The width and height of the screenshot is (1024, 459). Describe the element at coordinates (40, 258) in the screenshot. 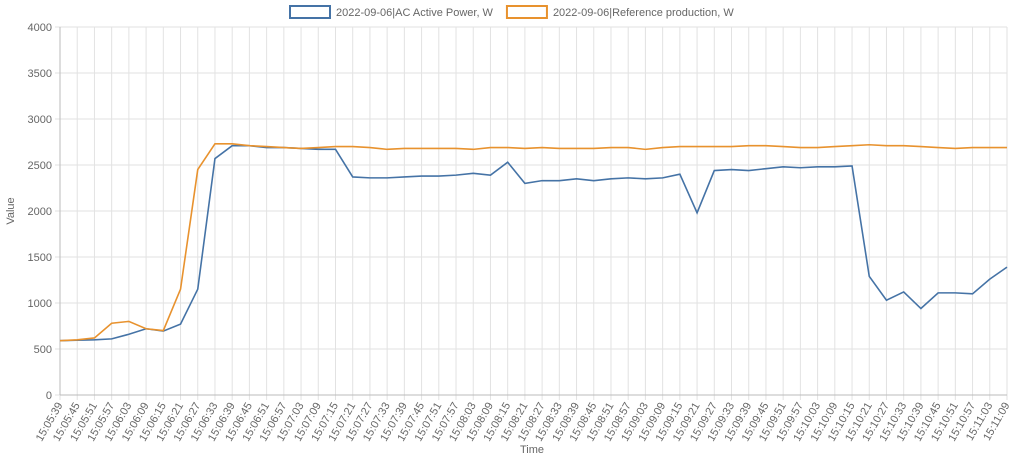

I see `y-tick-label: 1500` at that location.